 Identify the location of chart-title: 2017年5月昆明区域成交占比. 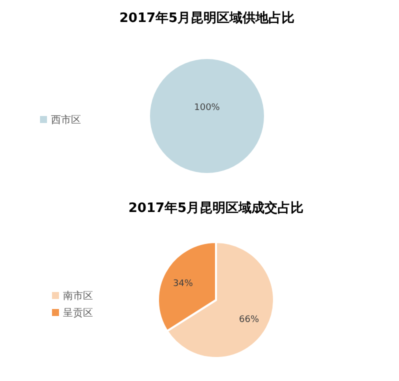
(216, 208).